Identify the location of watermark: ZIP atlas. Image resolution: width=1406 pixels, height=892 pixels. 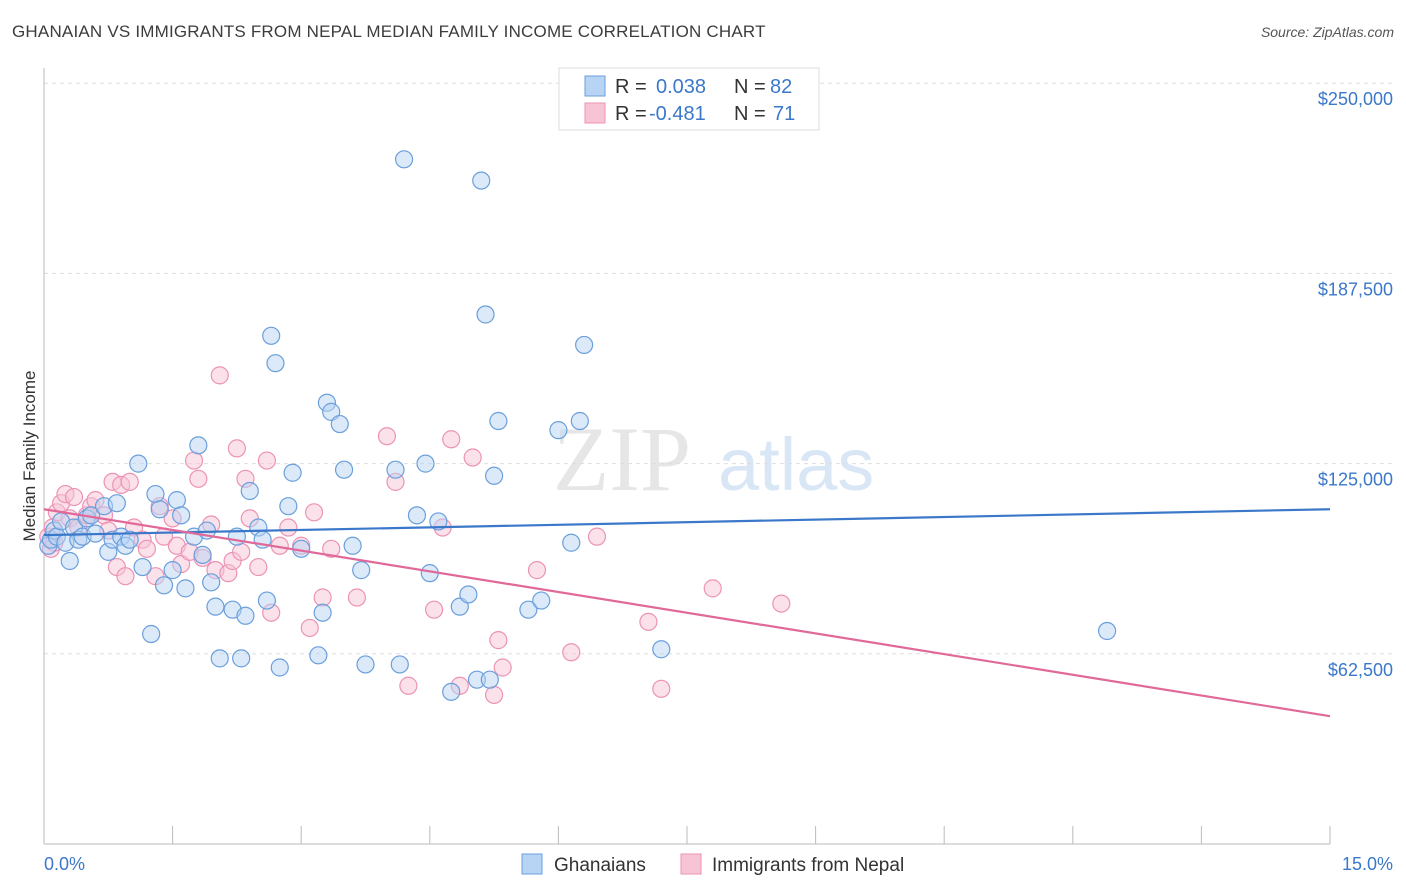
(713, 459).